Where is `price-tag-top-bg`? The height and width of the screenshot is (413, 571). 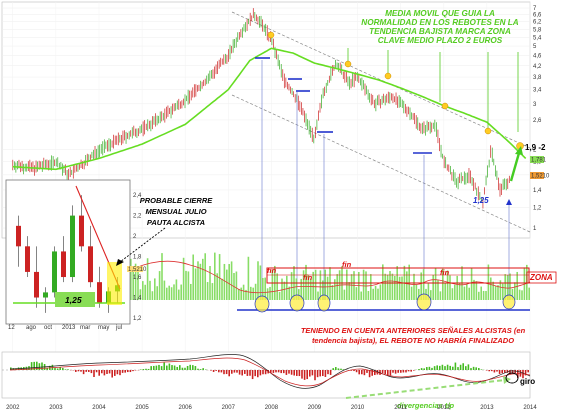
price-tag-top-bg is located at coordinates (537, 159).